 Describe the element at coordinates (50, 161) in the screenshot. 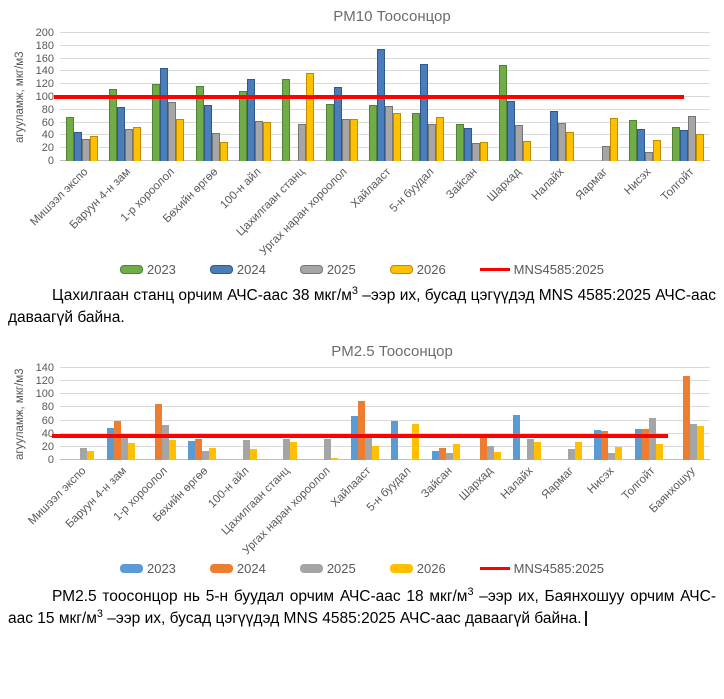

I see `y-tick-label: 0` at that location.